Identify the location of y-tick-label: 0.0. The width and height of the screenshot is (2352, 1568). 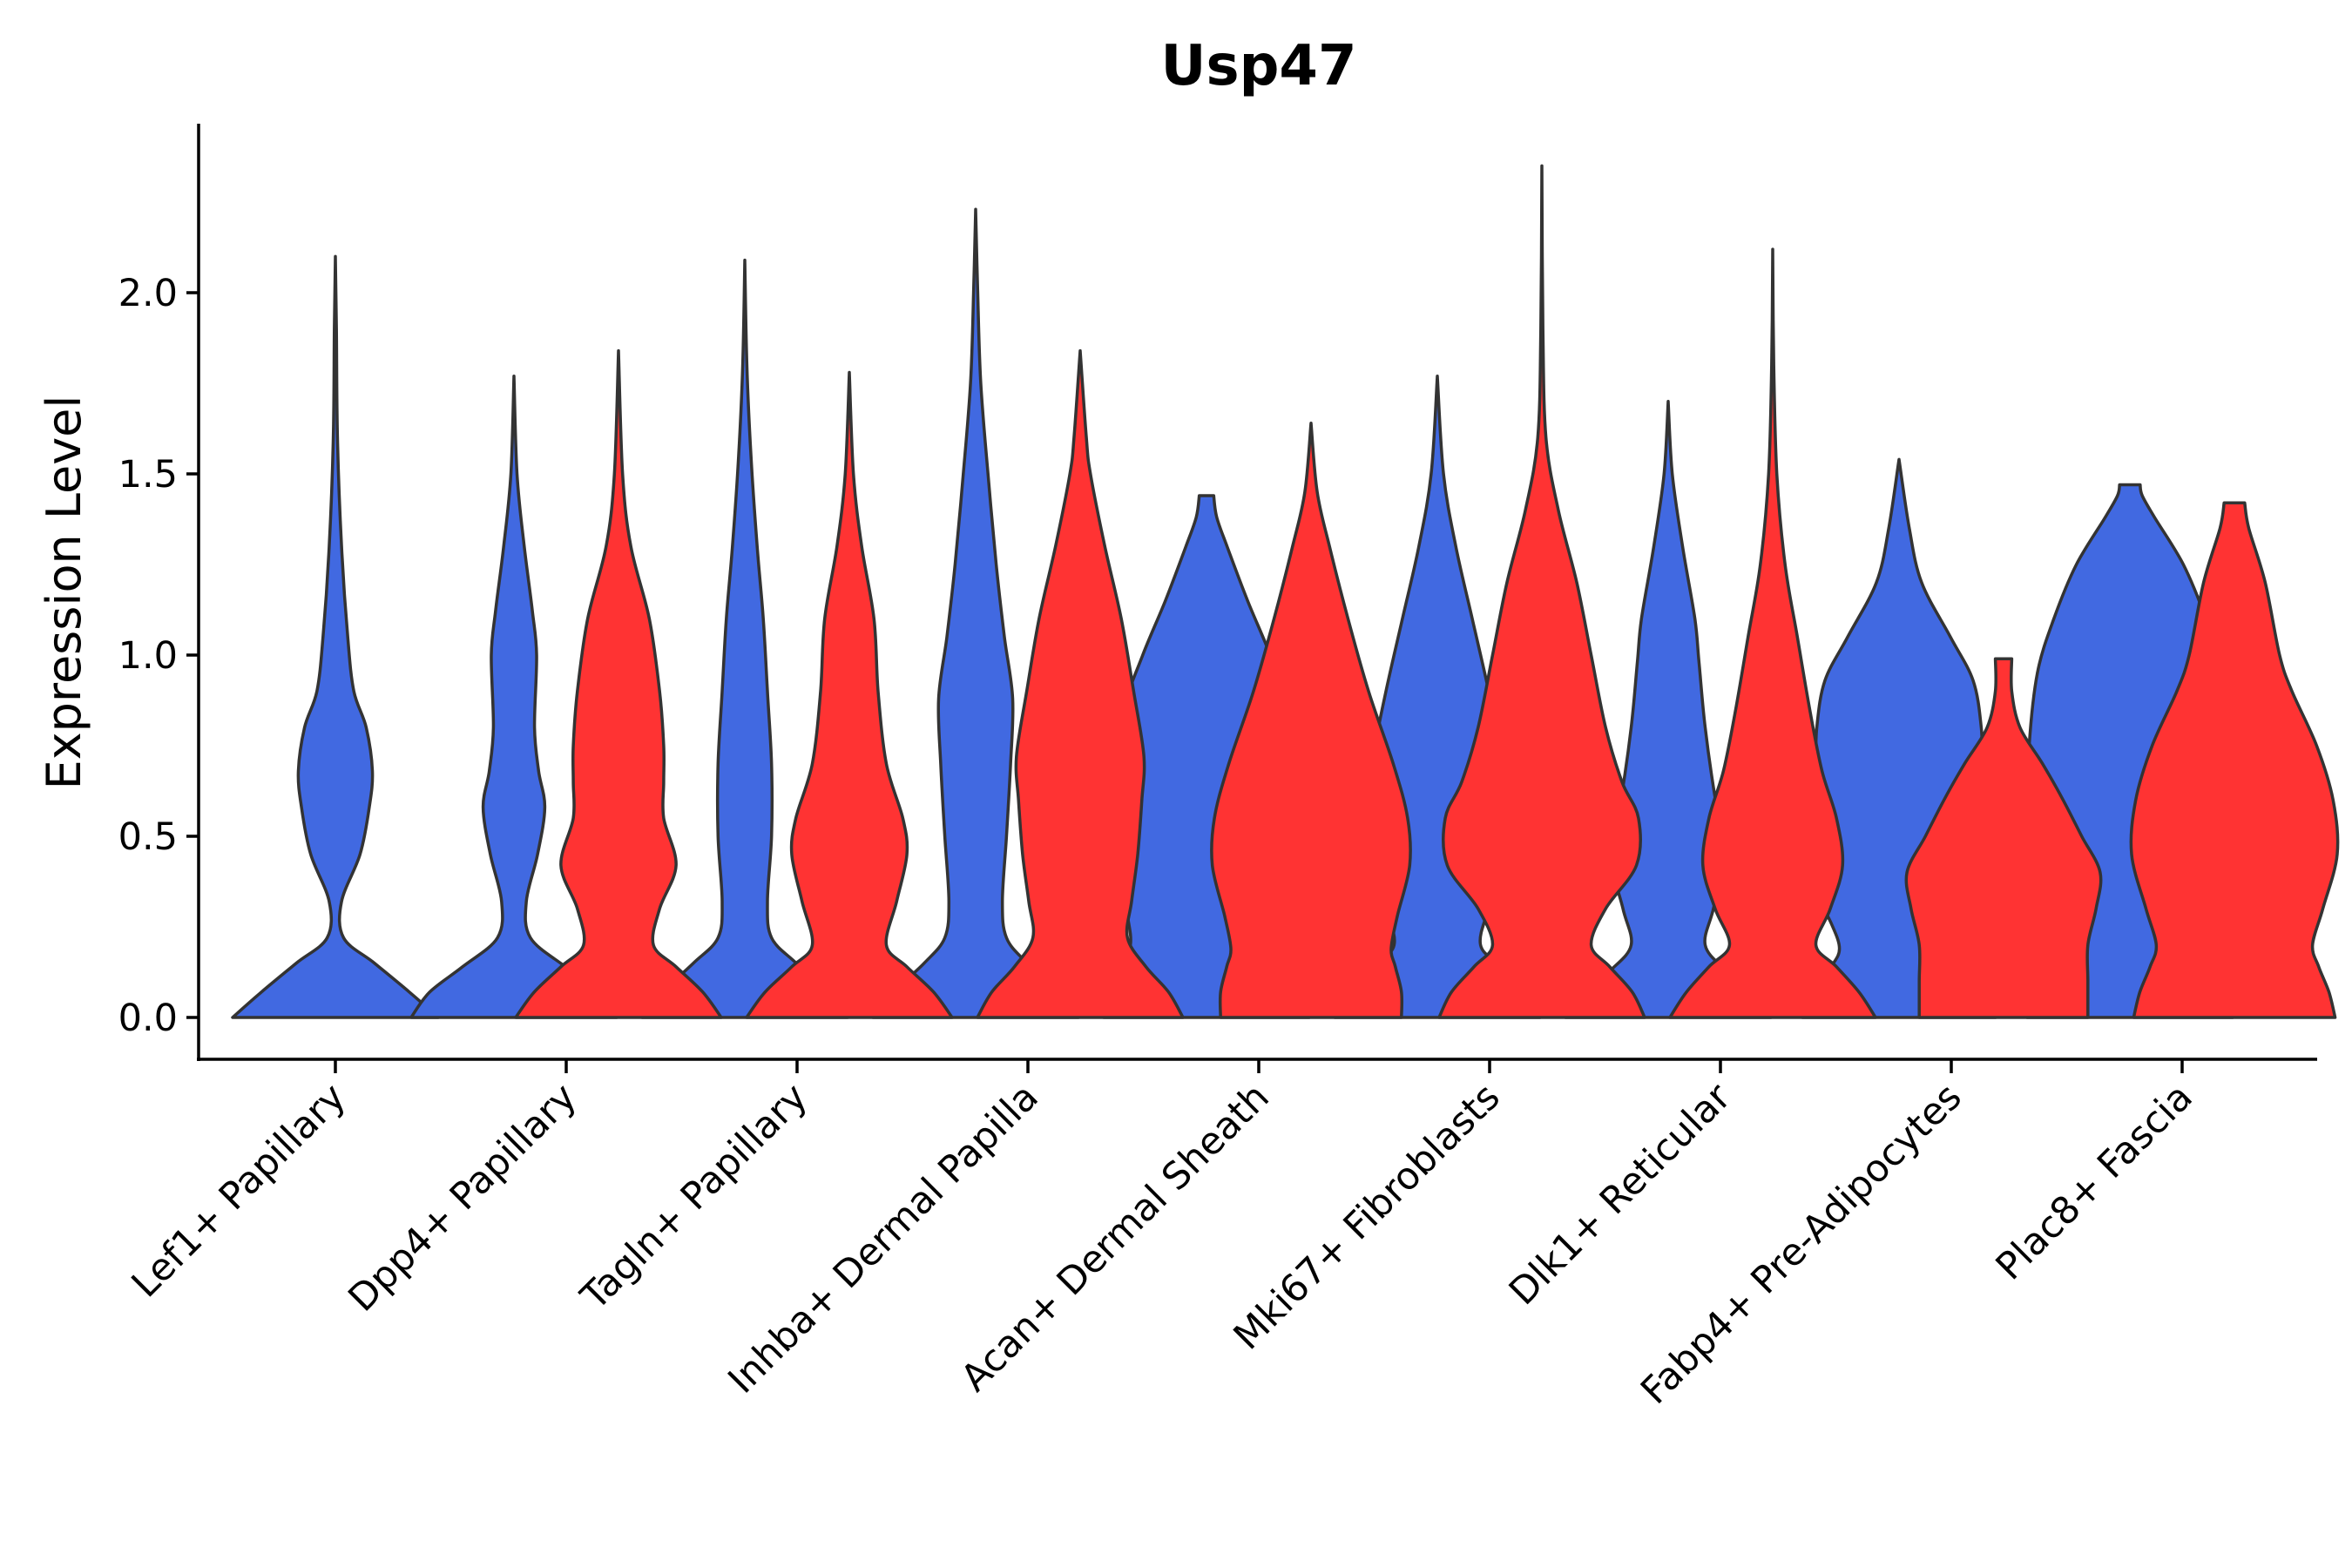
(148, 1018).